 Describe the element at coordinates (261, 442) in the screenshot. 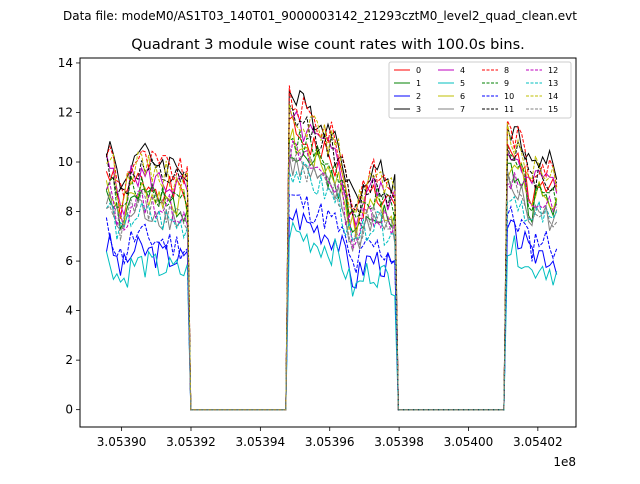

I see `x-tick-label: 3.05394` at that location.